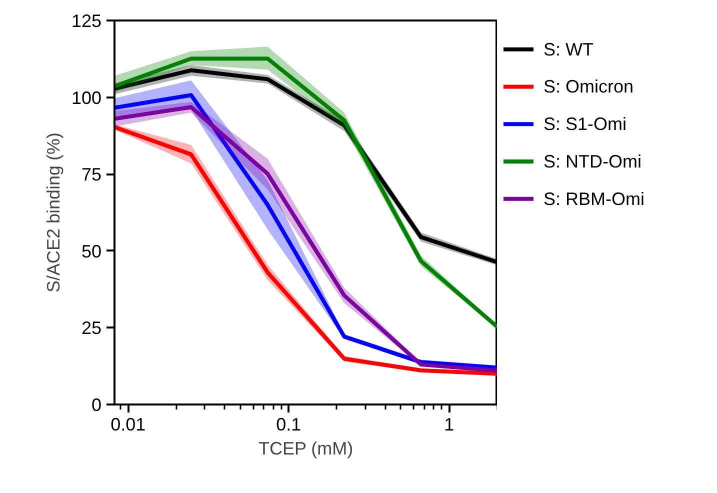  I want to click on x-tick-label: 0.1, so click(289, 424).